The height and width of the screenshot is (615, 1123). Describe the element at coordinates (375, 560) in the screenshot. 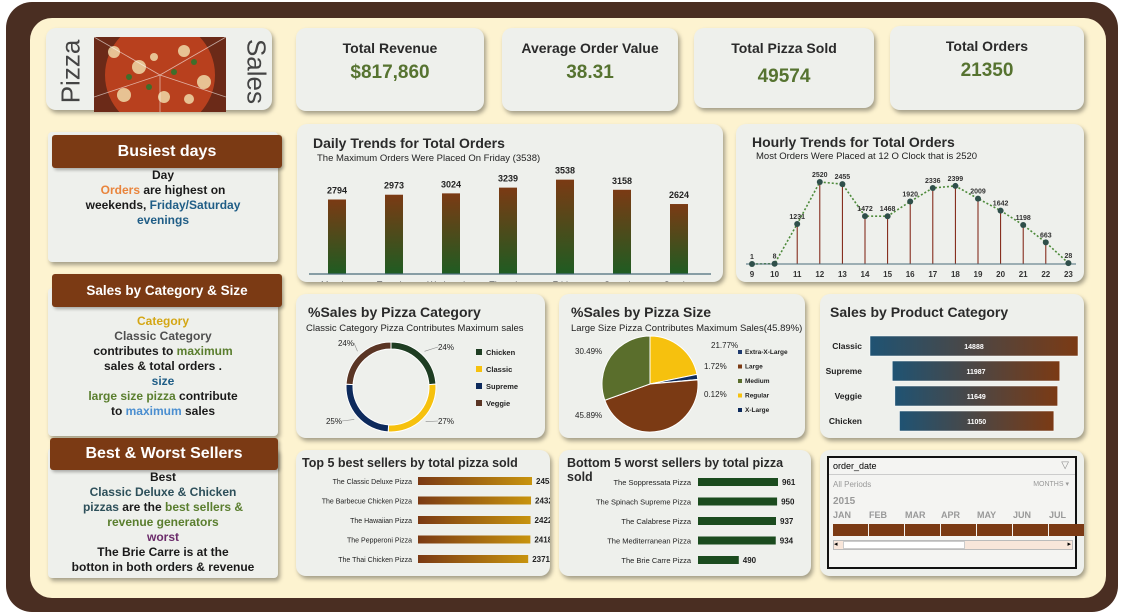

I see `seller-label: The Thai Chicken Pizza` at that location.